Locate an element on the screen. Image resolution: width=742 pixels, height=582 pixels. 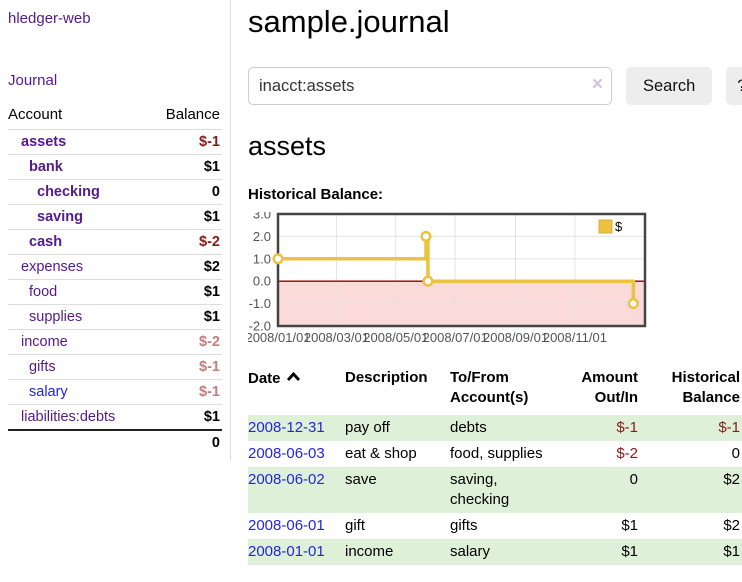
account-name-cell: food is located at coordinates (78, 292).